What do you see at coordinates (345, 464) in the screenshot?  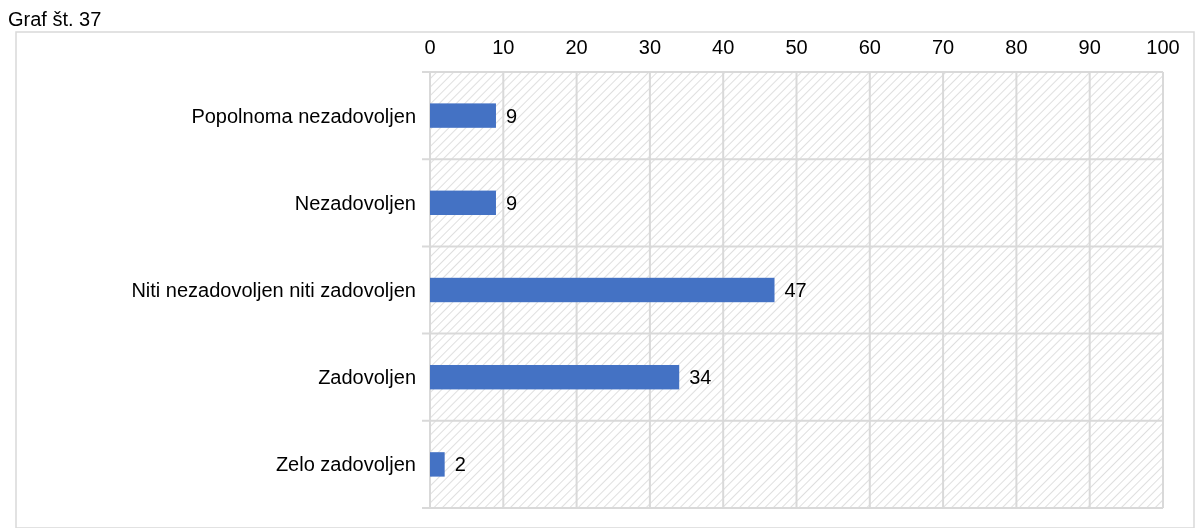 I see `y-tick-label: Zelo zadovoljen` at bounding box center [345, 464].